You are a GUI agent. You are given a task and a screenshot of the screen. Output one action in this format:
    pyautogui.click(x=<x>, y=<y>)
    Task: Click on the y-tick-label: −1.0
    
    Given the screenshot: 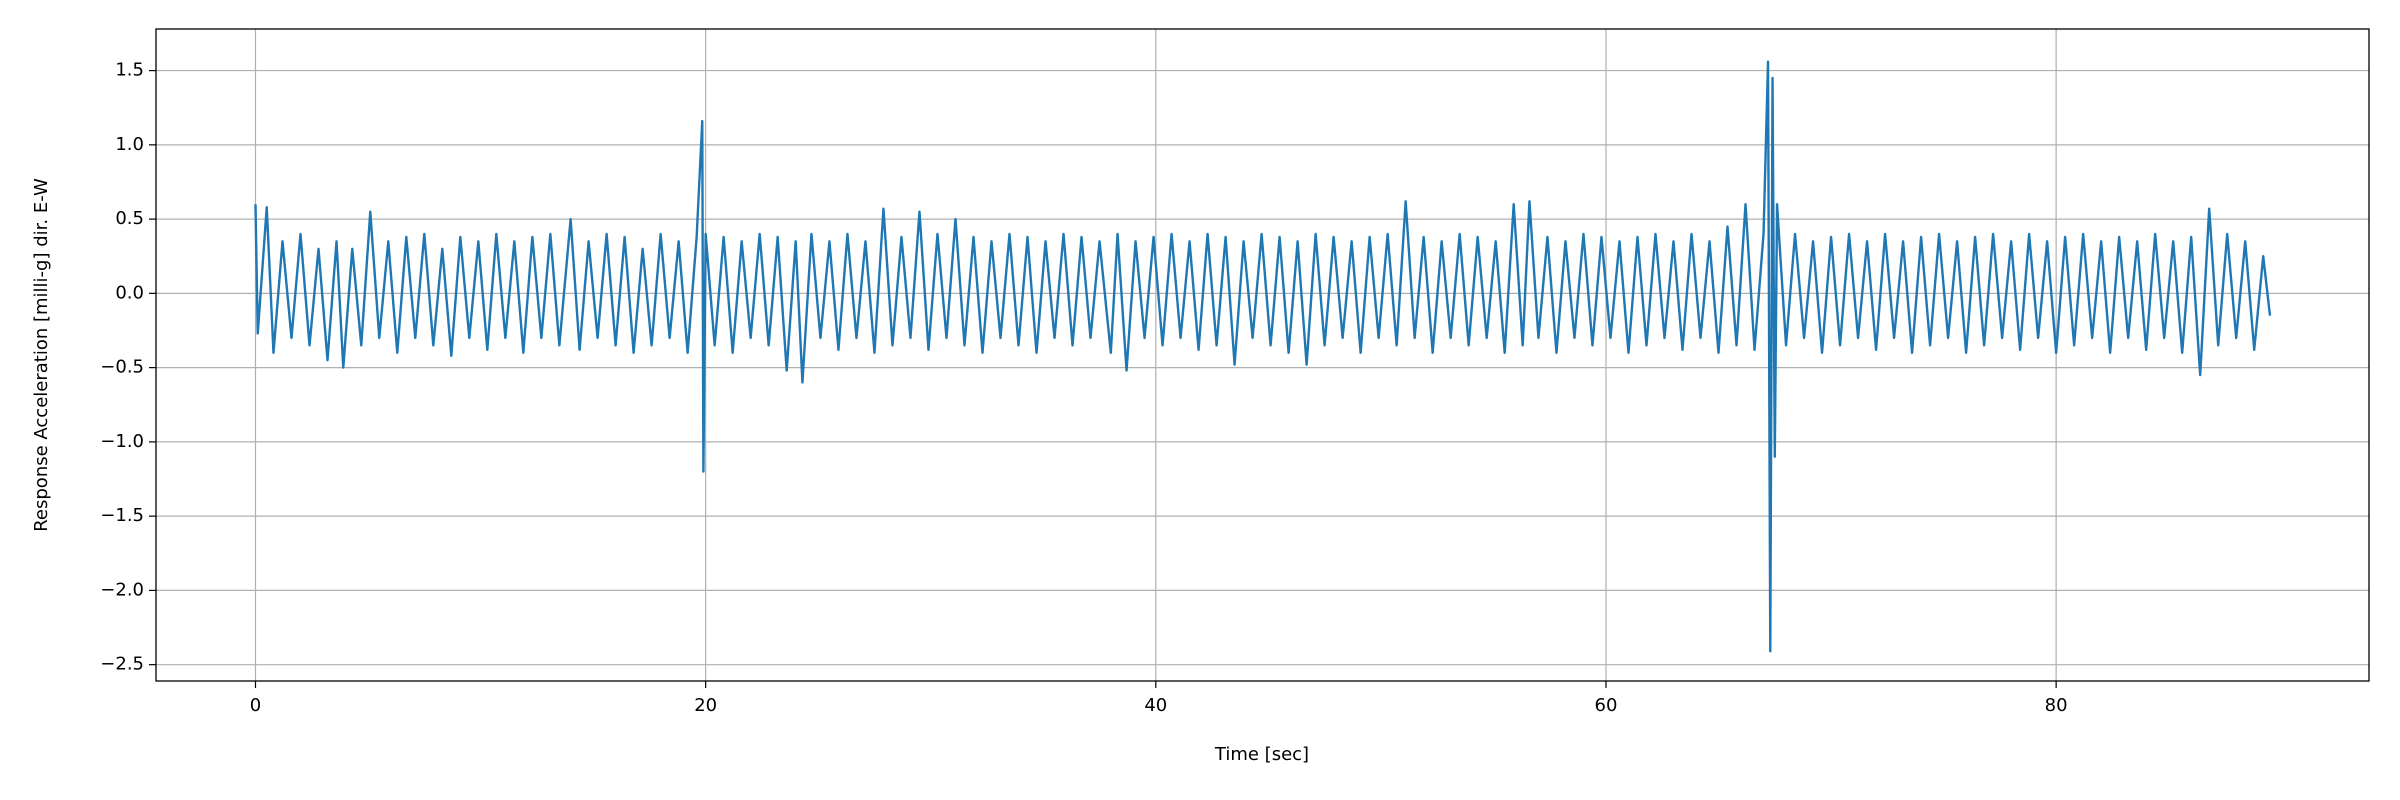 What is the action you would take?
    pyautogui.click(x=122, y=441)
    